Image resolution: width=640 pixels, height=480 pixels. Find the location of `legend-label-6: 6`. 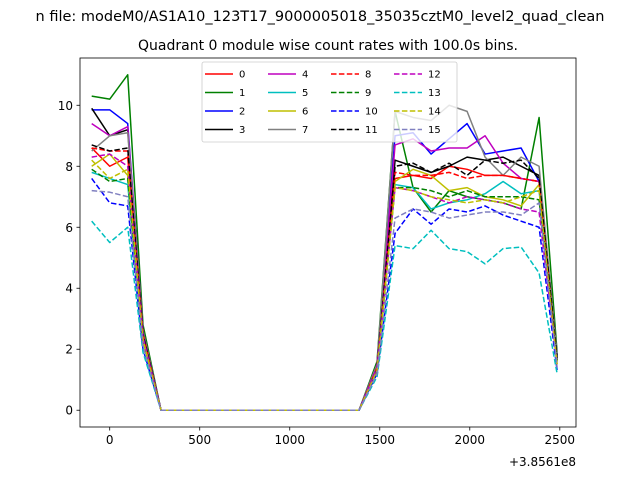

legend-label-6: 6 is located at coordinates (305, 112).